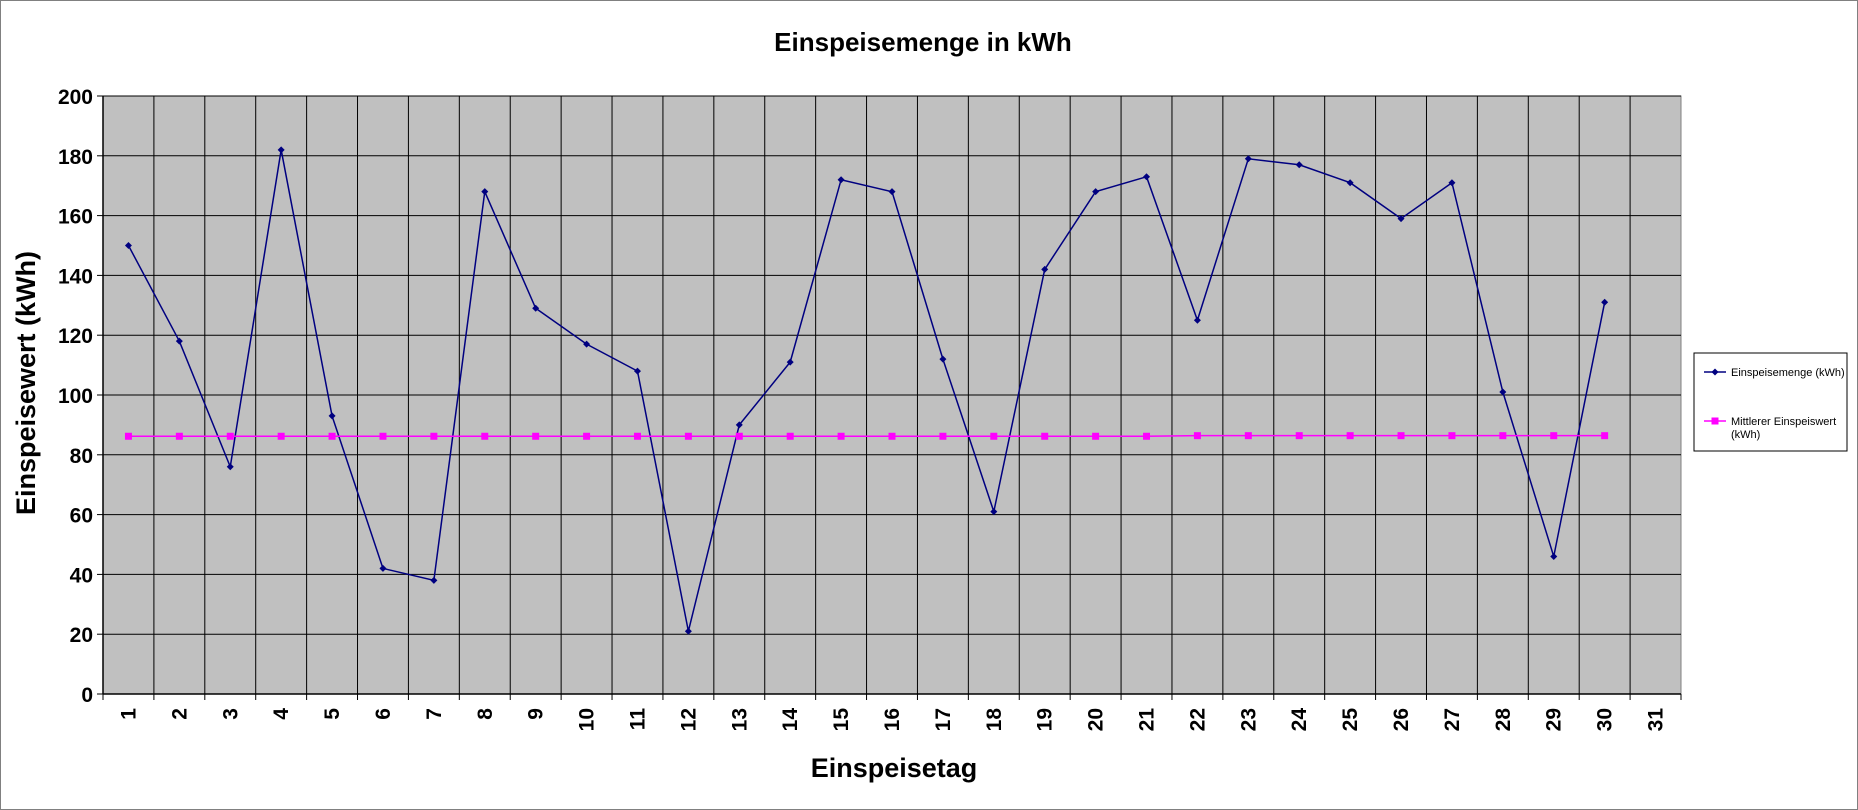  What do you see at coordinates (81, 456) in the screenshot?
I see `y-tick-label: 80` at bounding box center [81, 456].